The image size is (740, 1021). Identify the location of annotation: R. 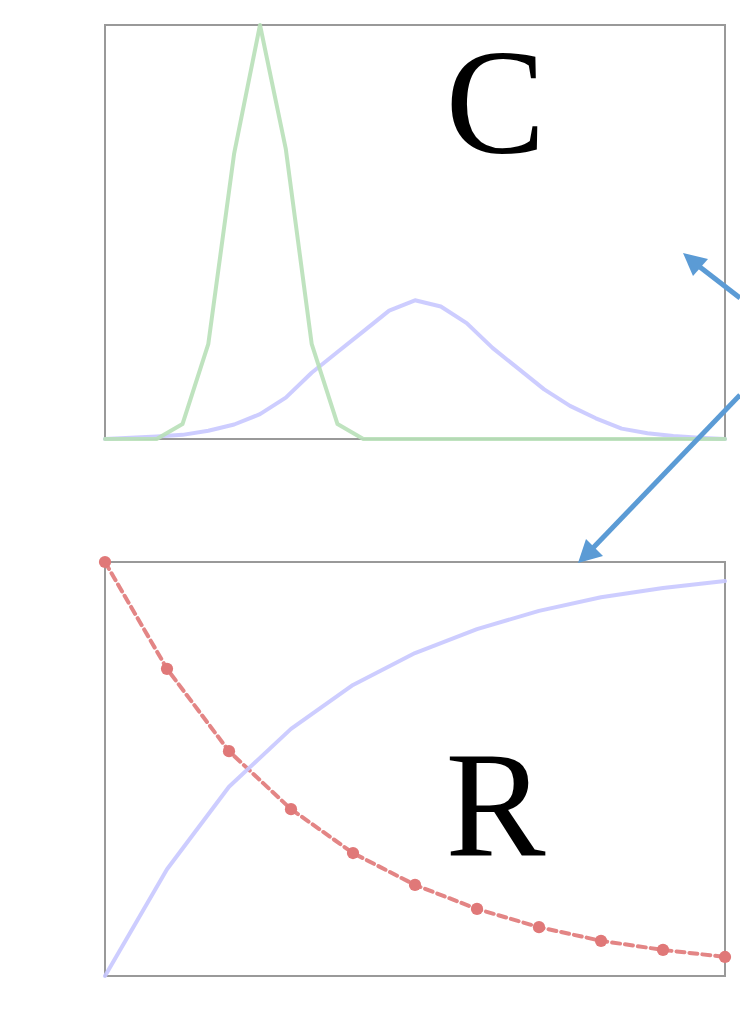
(495, 804).